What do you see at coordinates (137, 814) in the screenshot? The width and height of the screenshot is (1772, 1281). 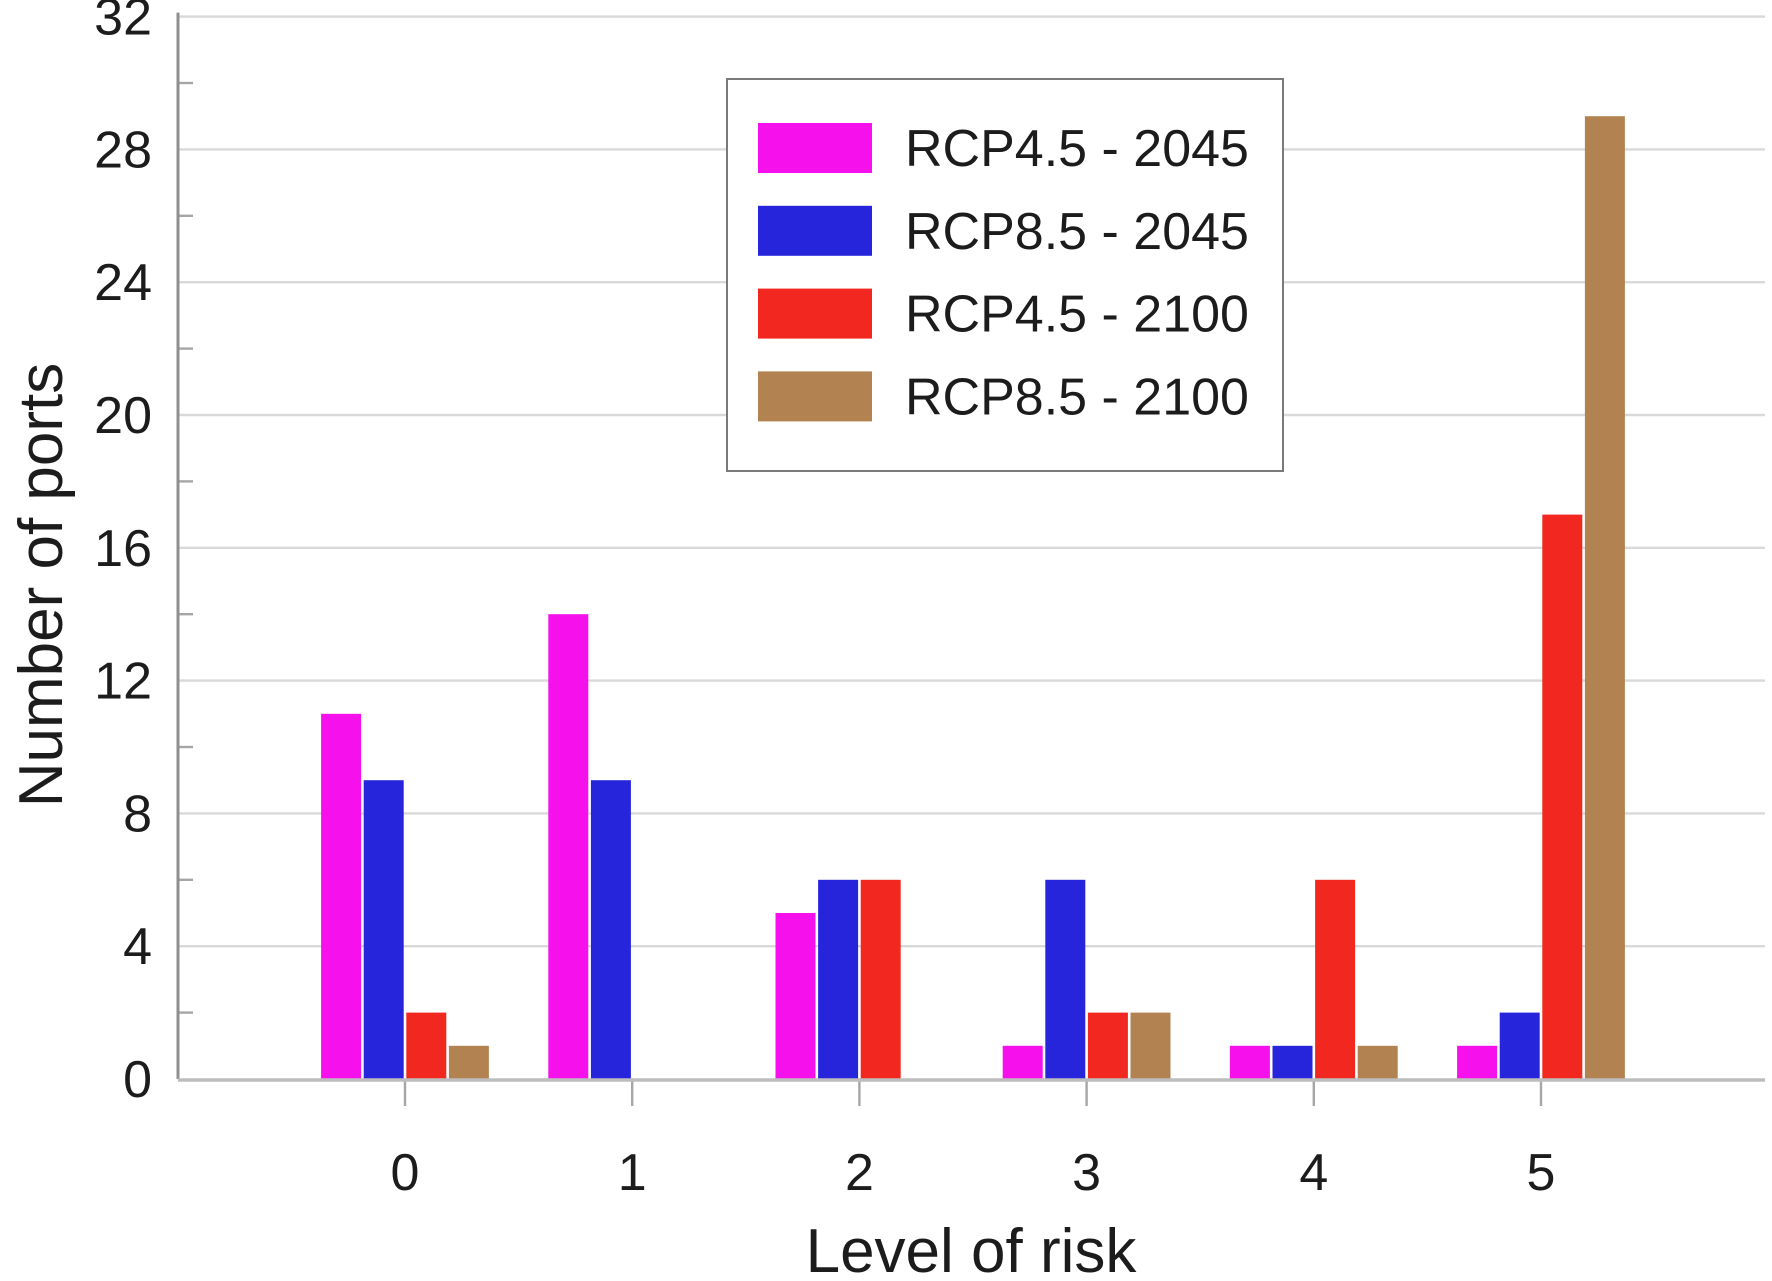 I see `y-tick-label-8: 8` at bounding box center [137, 814].